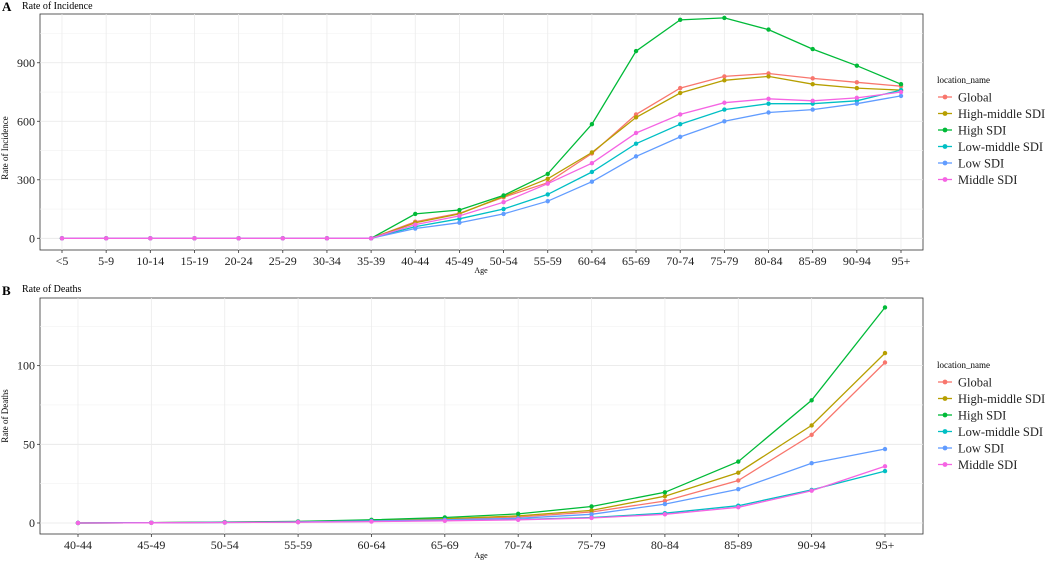 This screenshot has height=561, width=1052. Describe the element at coordinates (459, 261) in the screenshot. I see `x-tick-label: 45-49` at that location.